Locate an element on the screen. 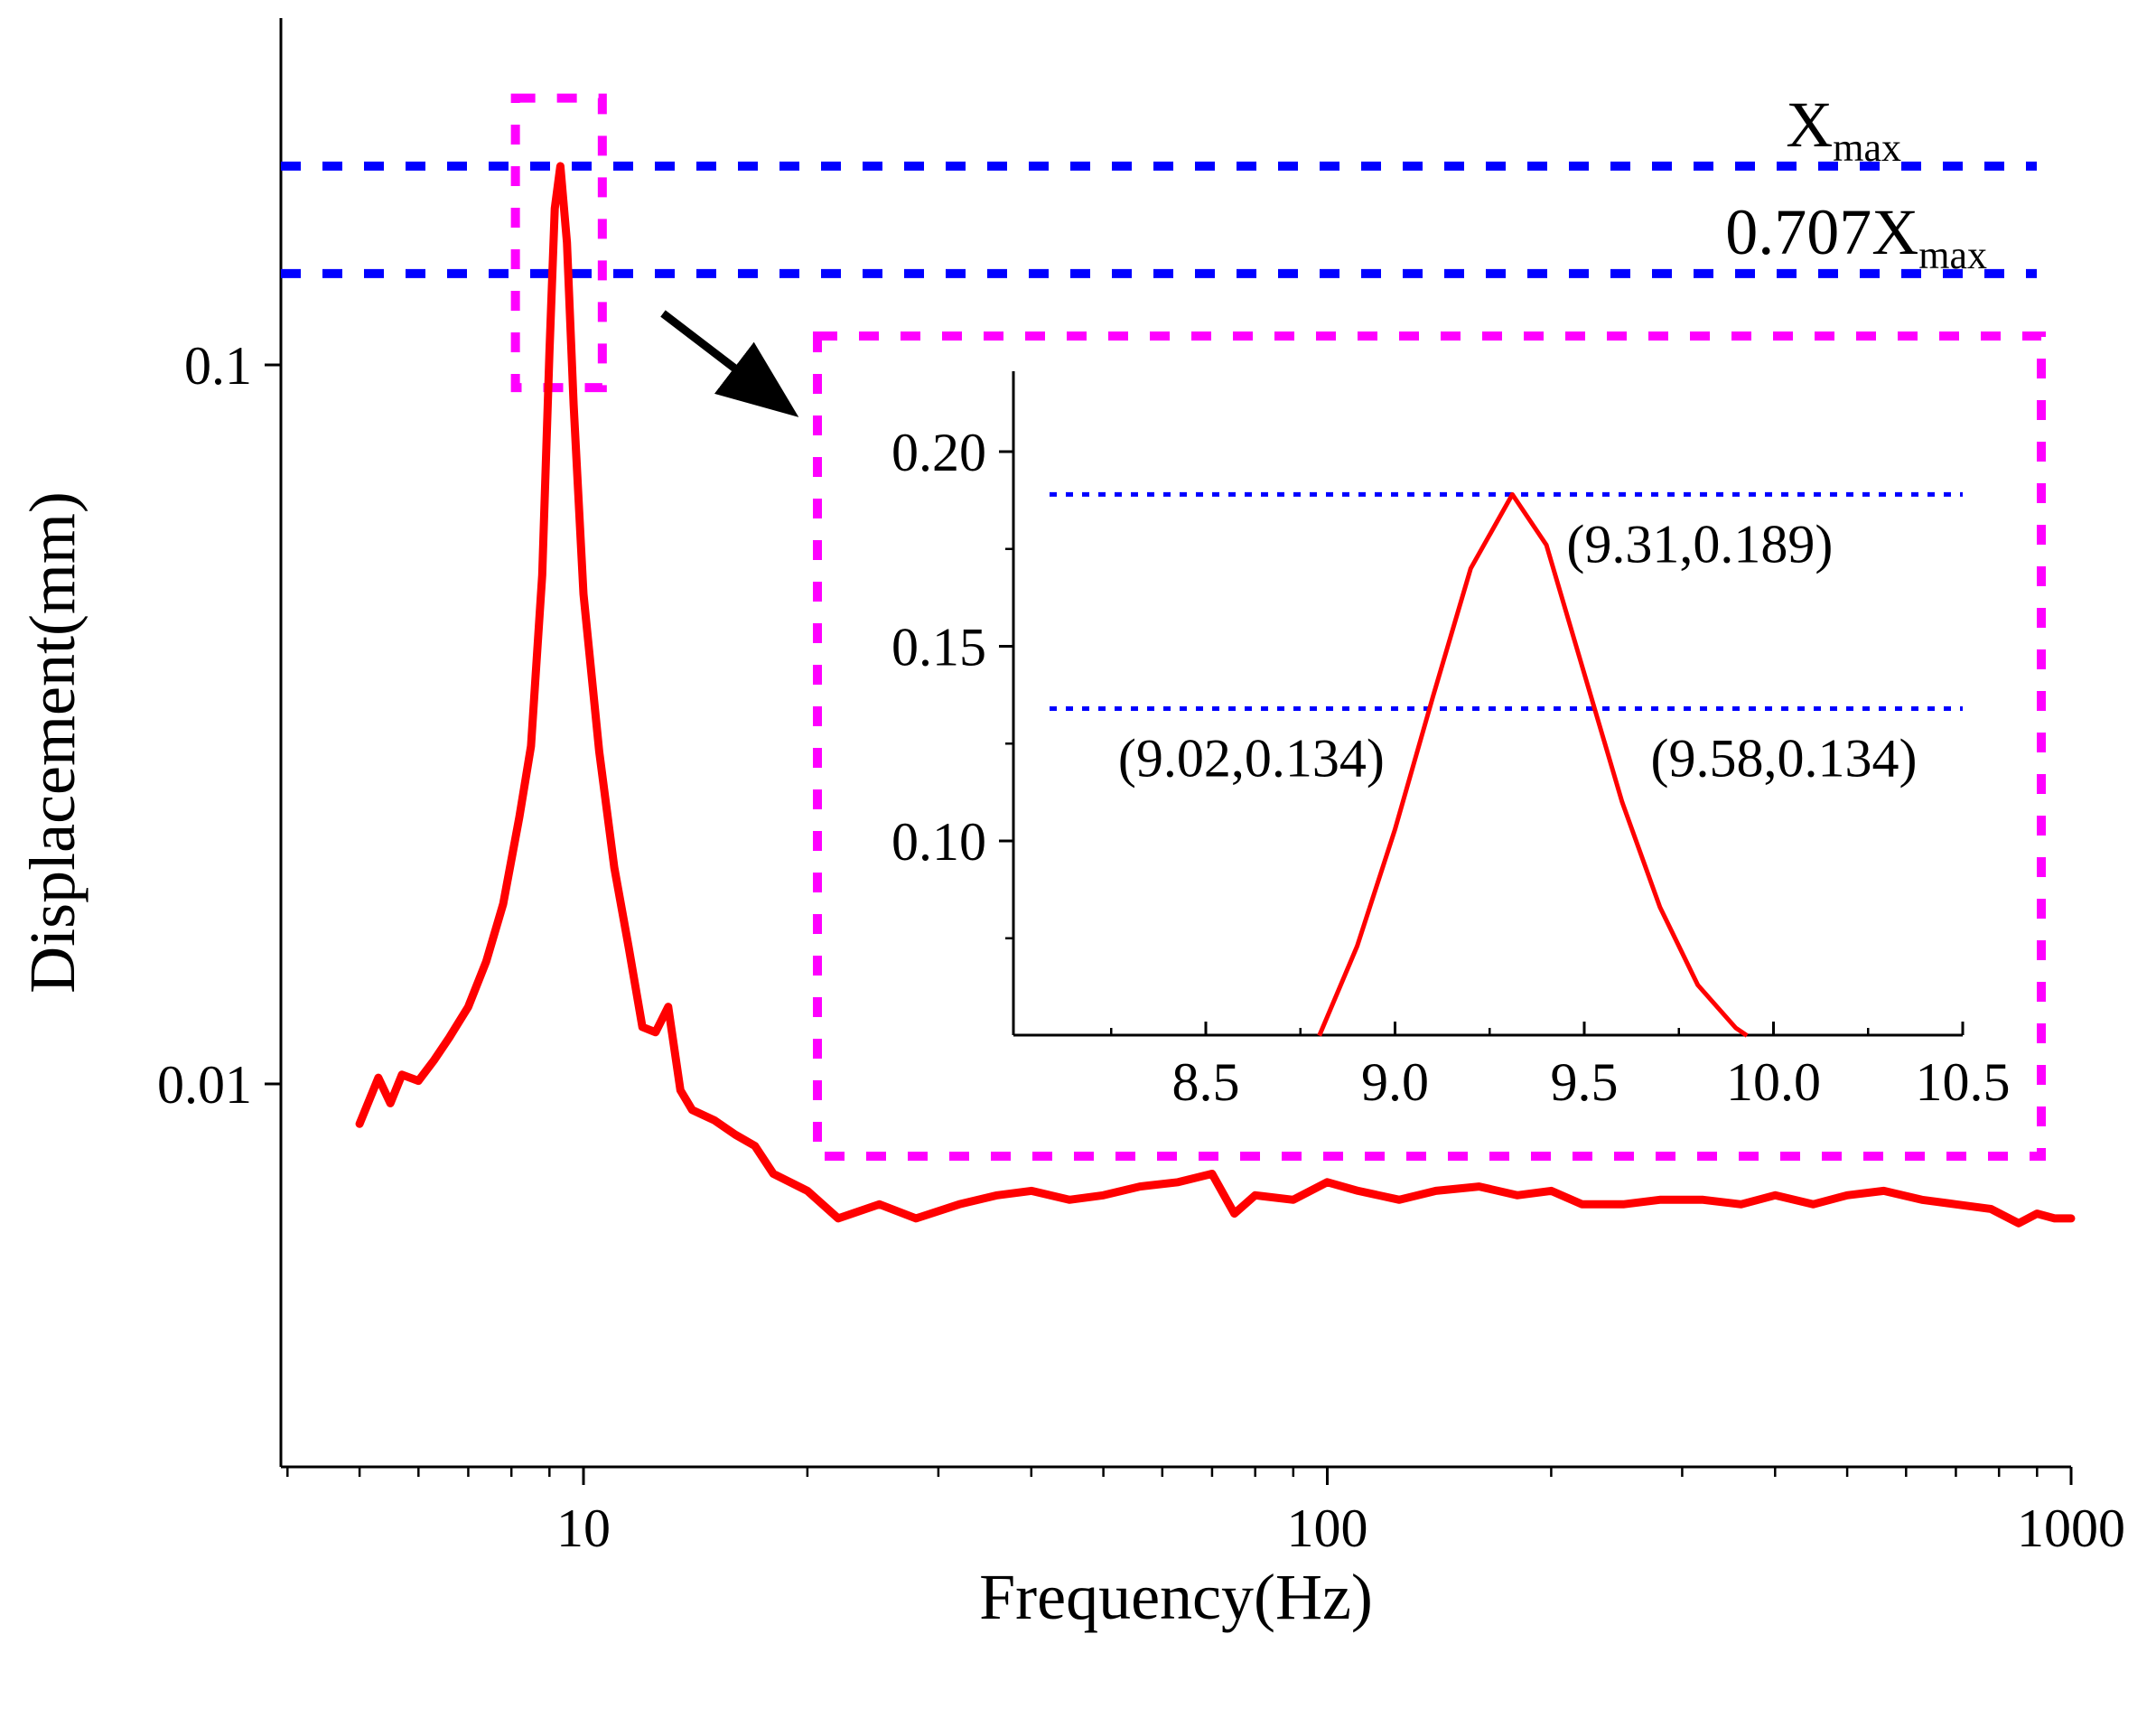  zoom-highlight-box is located at coordinates (558, 243).